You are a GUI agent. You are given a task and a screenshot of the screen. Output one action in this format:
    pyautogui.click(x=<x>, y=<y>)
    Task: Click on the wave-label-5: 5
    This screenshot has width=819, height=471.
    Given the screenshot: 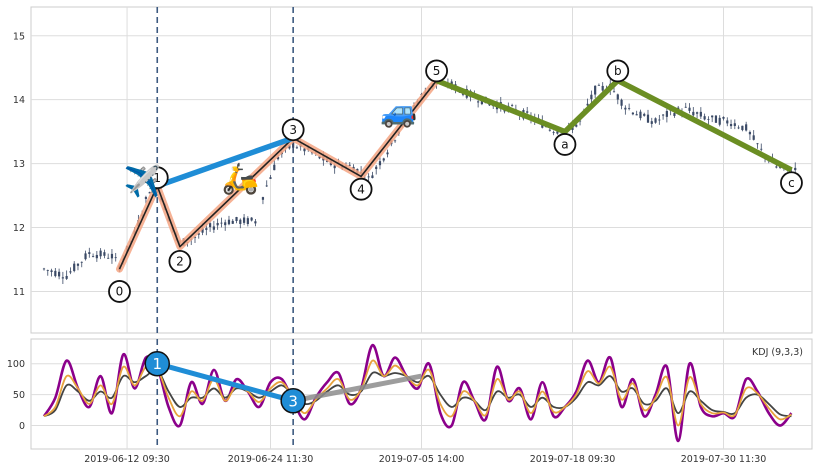 What is the action you would take?
    pyautogui.click(x=437, y=71)
    